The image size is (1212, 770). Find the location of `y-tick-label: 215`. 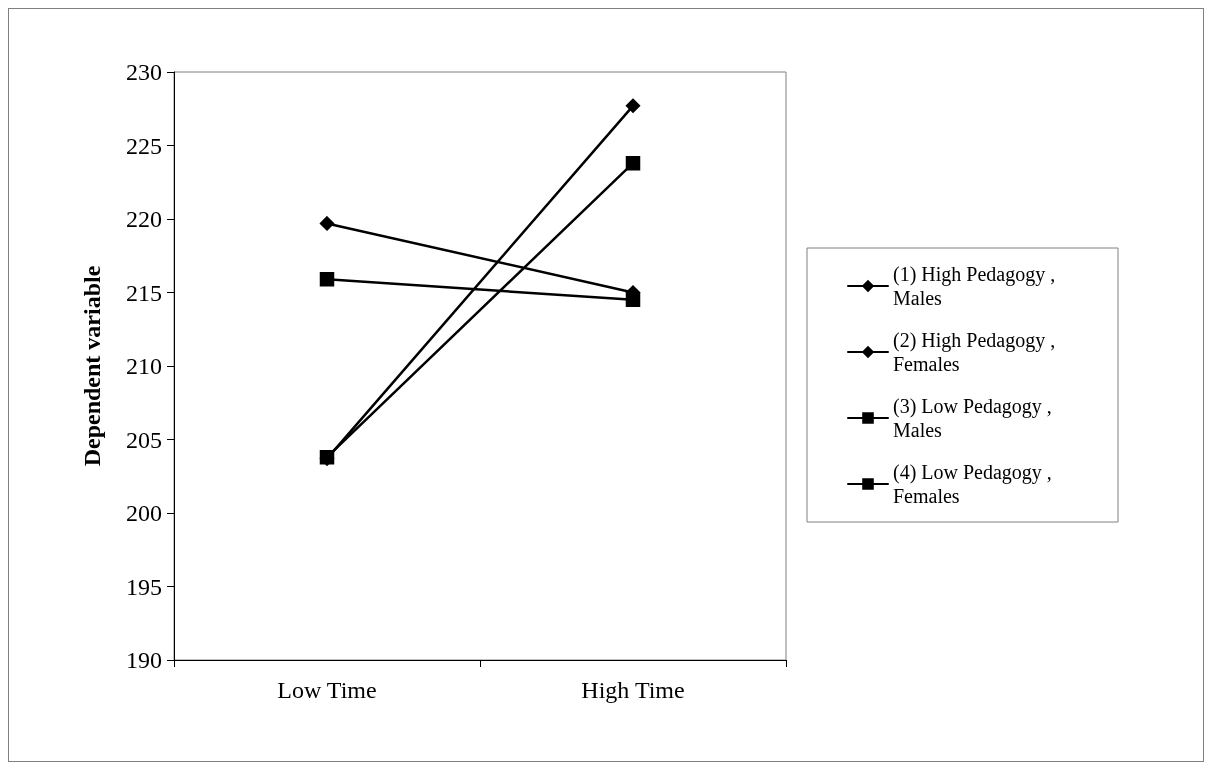

y-tick-label: 215 is located at coordinates (144, 292).